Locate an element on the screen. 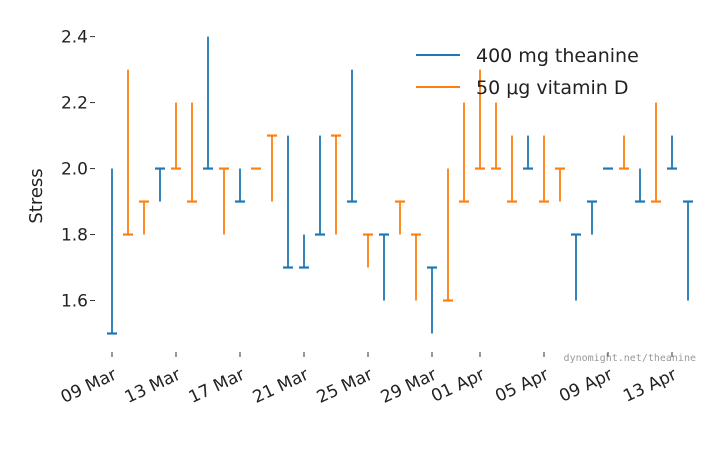  y-tick-label: 2.4 is located at coordinates (74, 38).